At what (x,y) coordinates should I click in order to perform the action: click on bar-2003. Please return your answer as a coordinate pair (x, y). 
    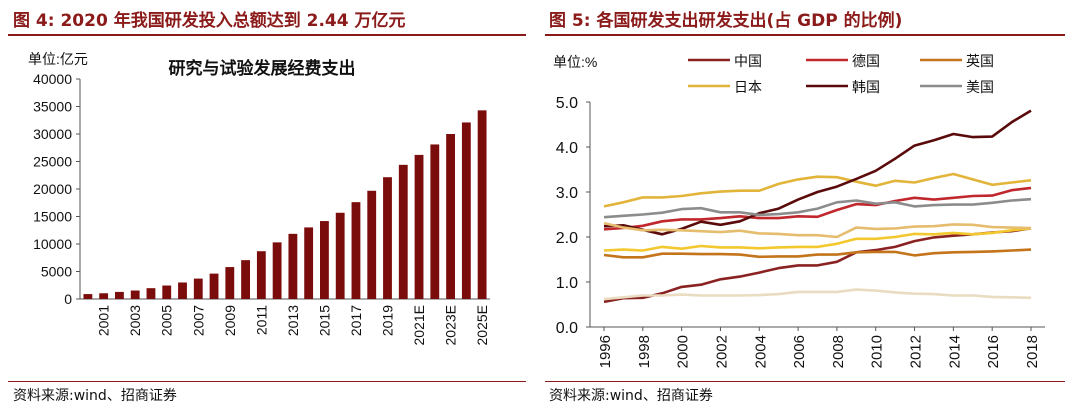
    Looking at the image, I should click on (135, 294).